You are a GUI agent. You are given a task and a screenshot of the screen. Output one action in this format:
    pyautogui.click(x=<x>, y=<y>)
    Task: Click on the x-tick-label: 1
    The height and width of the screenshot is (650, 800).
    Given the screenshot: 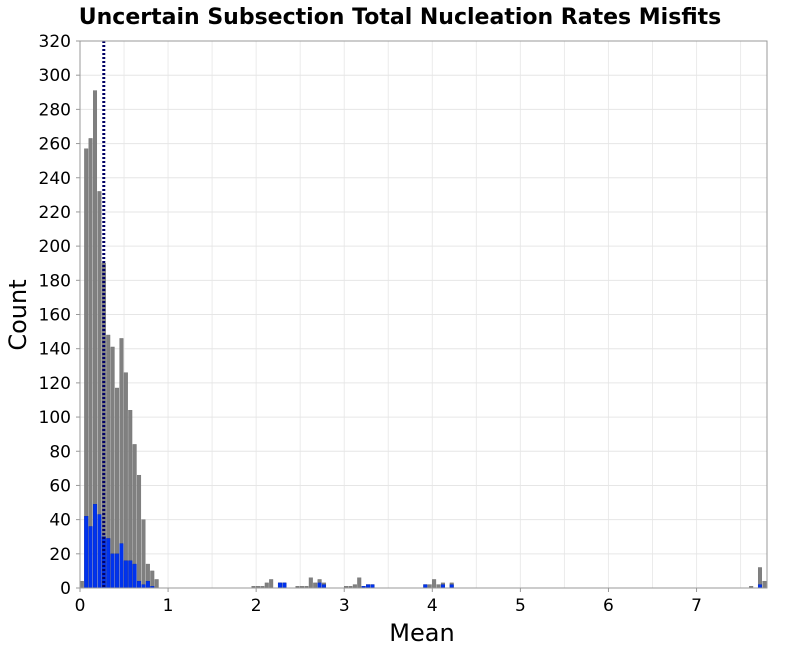 What is the action you would take?
    pyautogui.click(x=168, y=606)
    